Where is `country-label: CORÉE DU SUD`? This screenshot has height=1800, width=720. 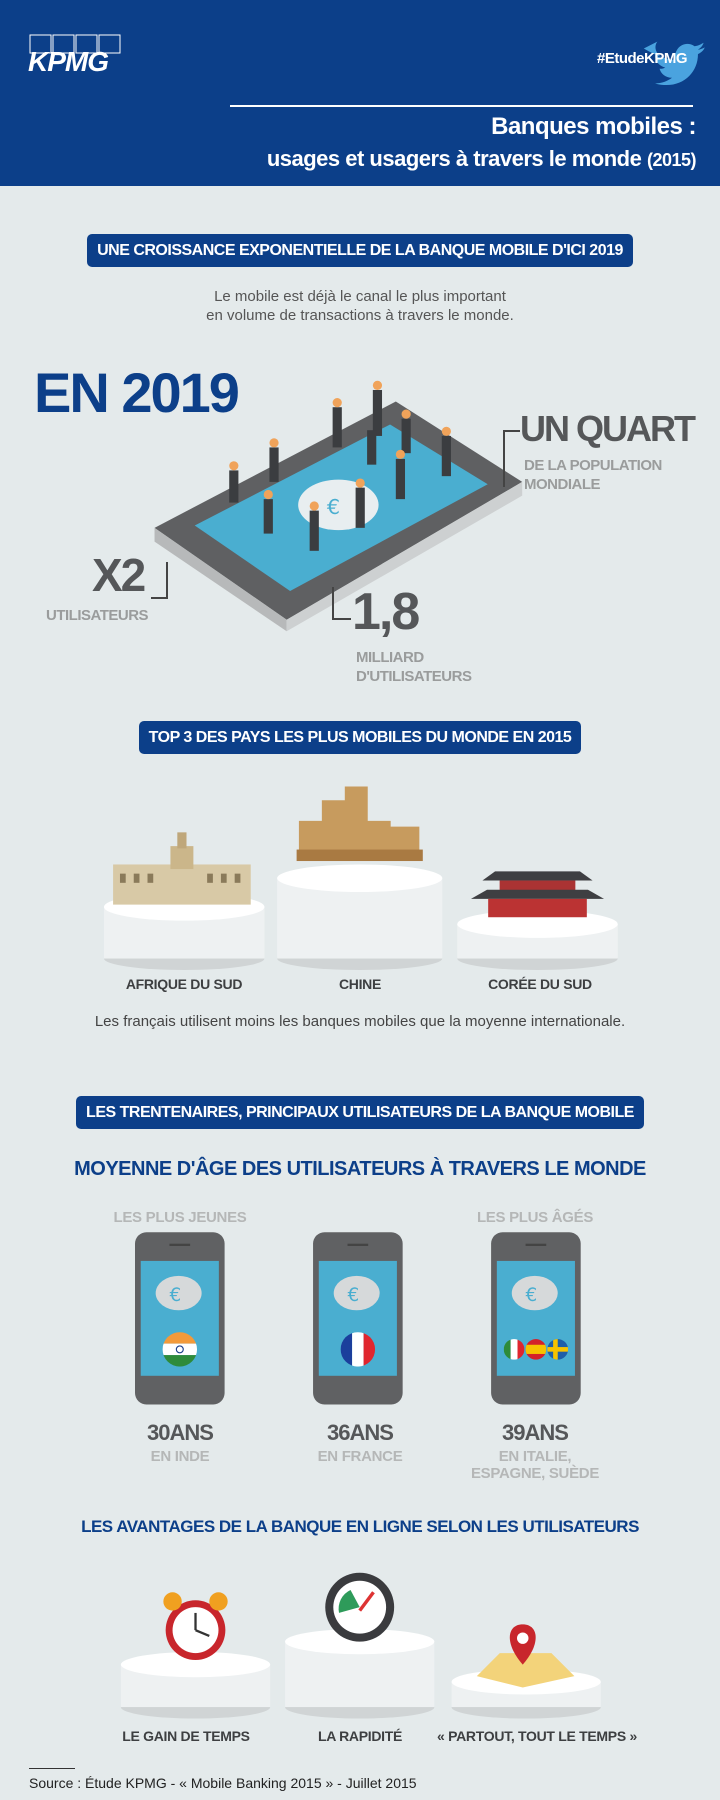 country-label: CORÉE DU SUD is located at coordinates (540, 984).